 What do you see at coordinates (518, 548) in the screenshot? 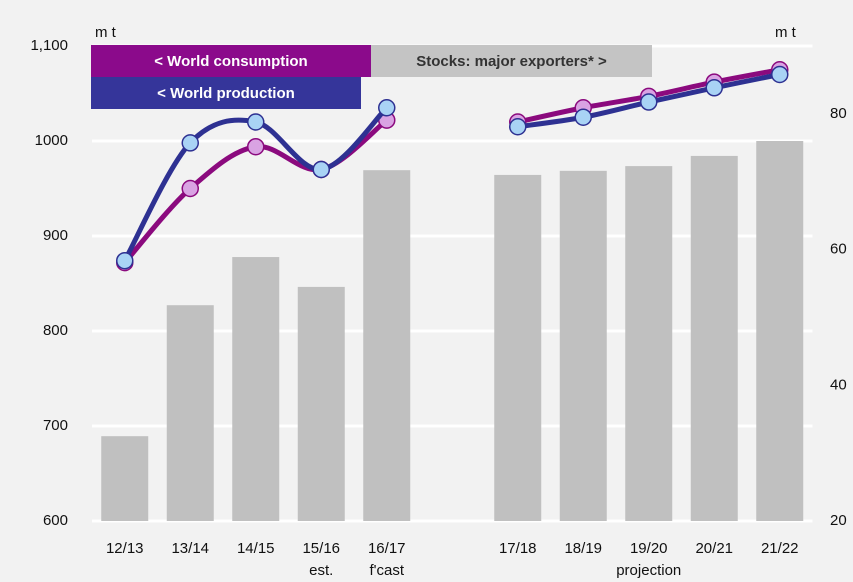
I see `x-tick-label: 17/18` at bounding box center [518, 548].